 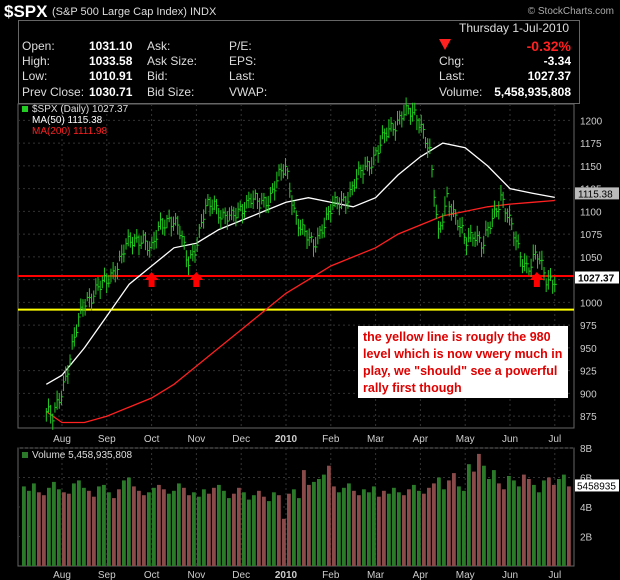 What do you see at coordinates (421, 575) in the screenshot?
I see `volume-x-tick-label: Apr` at bounding box center [421, 575].